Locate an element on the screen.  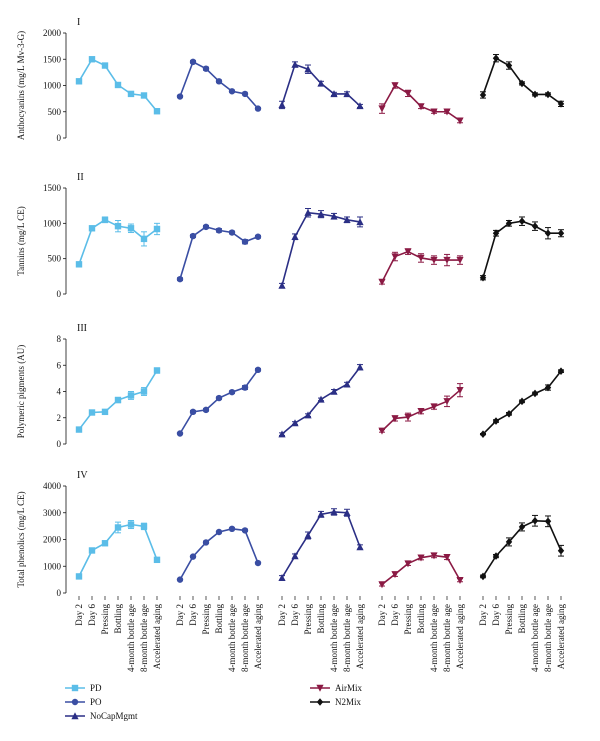
legend-item-pd: PD is located at coordinates (83, 688).